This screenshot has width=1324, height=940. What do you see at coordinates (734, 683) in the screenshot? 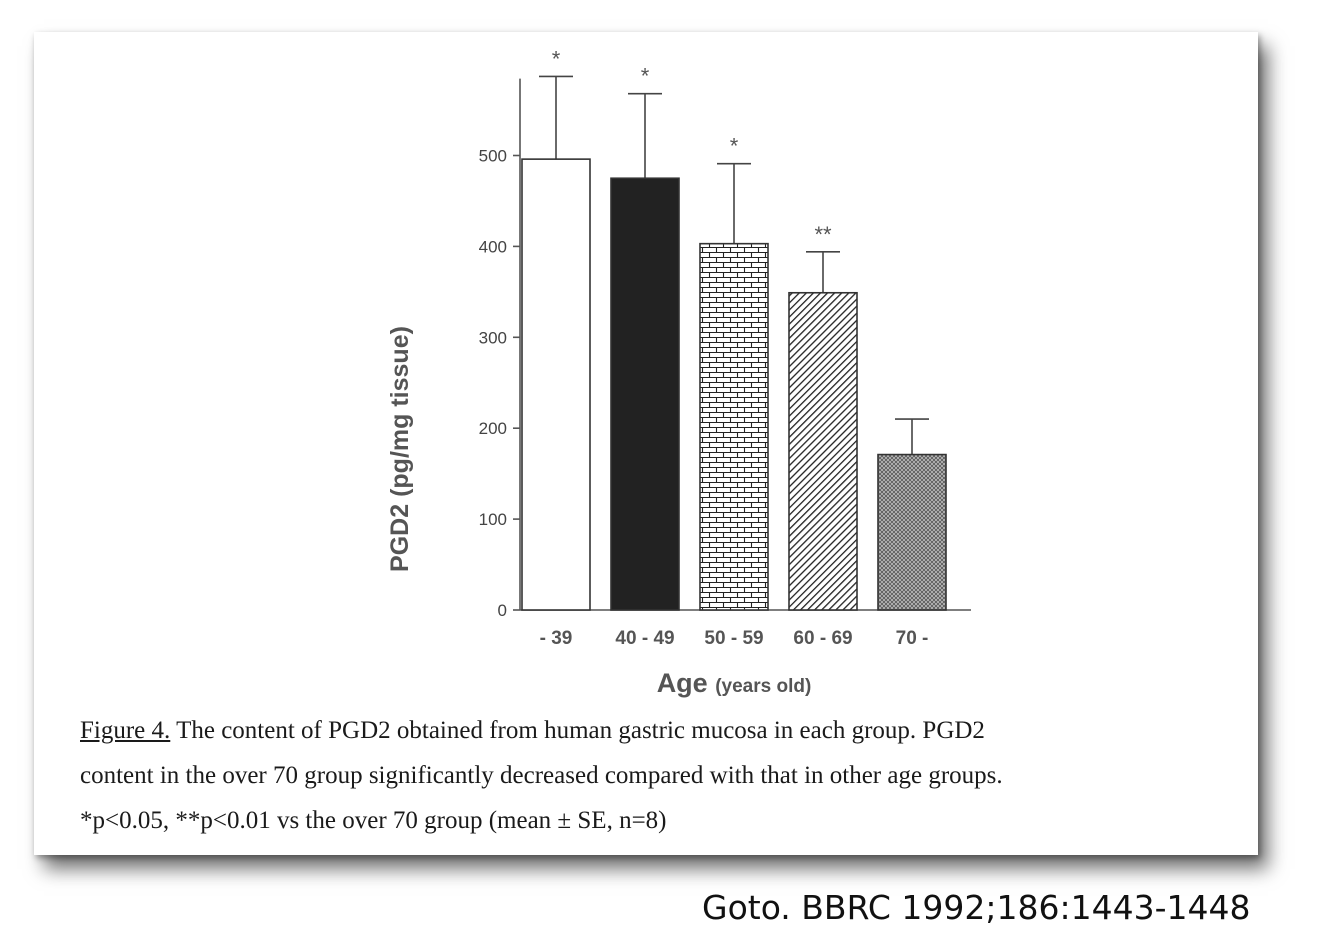
I see `x-axis-title: Age (years old)` at bounding box center [734, 683].